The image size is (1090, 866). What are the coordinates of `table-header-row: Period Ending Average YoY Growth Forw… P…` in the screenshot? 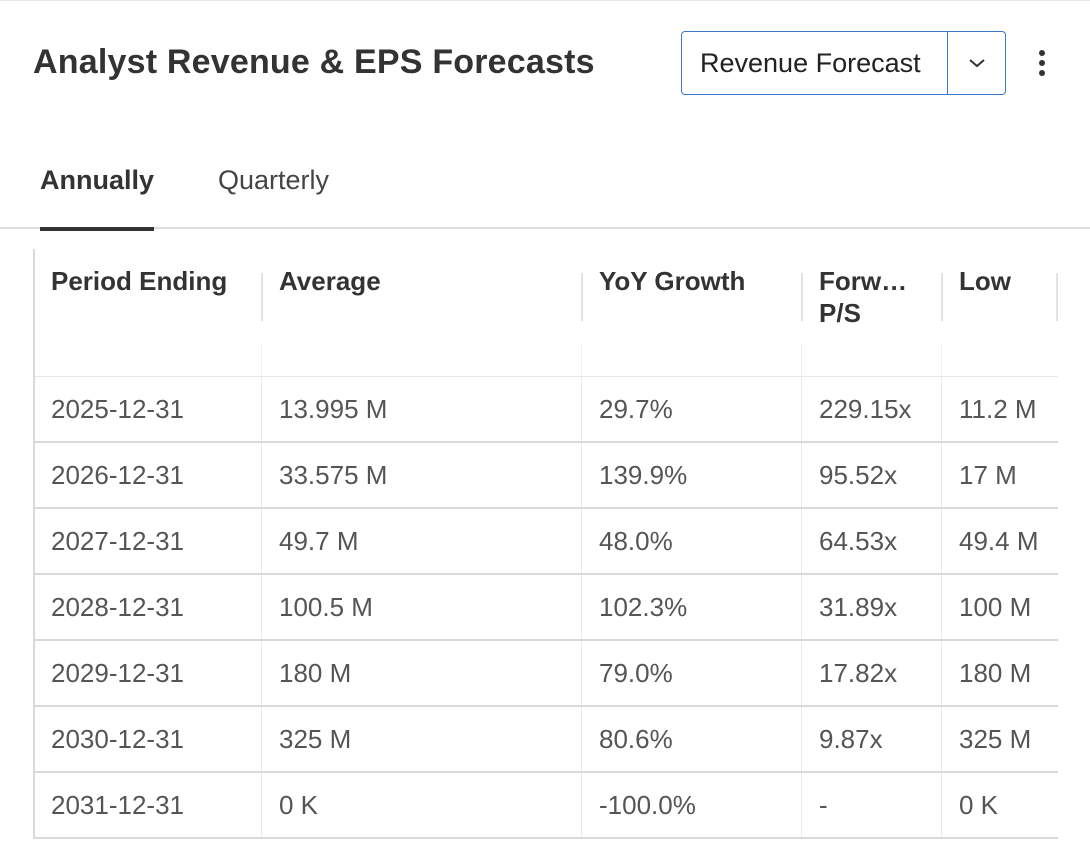 It's located at (546, 296).